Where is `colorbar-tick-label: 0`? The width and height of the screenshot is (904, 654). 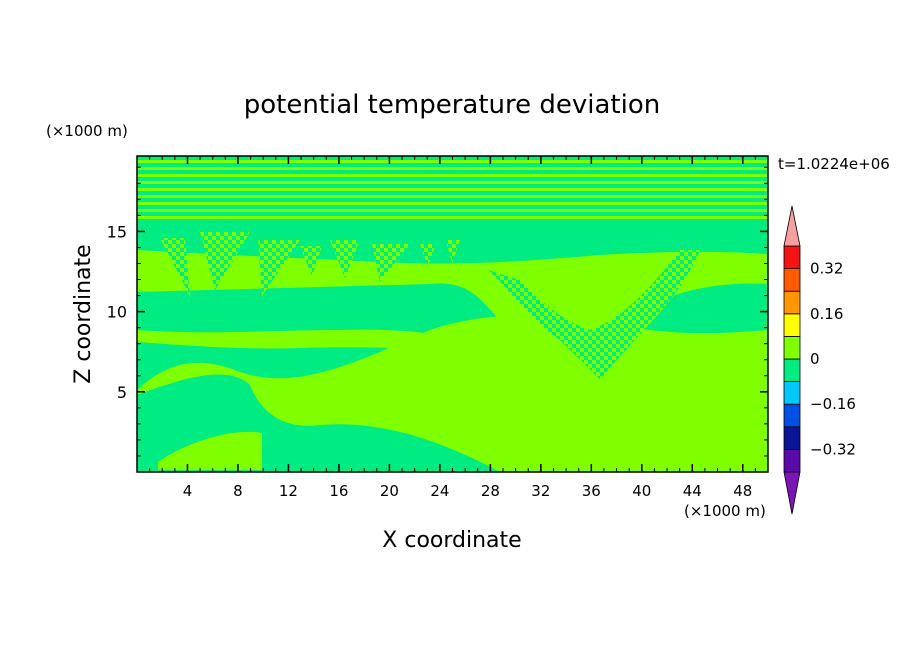
colorbar-tick-label: 0 is located at coordinates (815, 359).